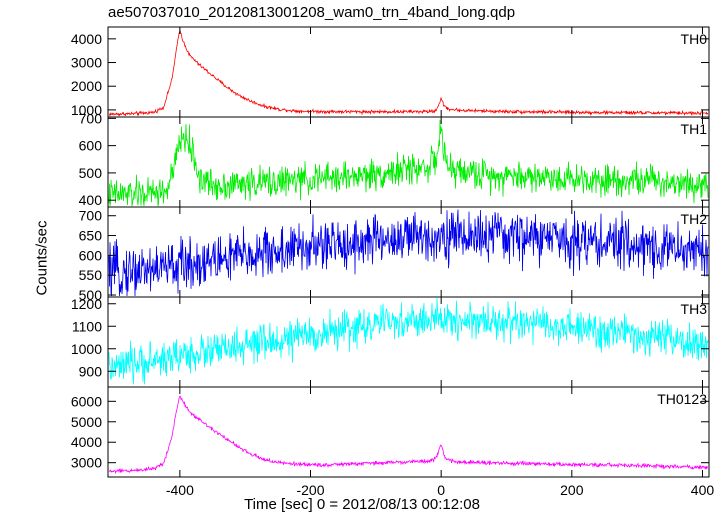 The height and width of the screenshot is (516, 724). What do you see at coordinates (180, 490) in the screenshot?
I see `x-tick-label: -400` at bounding box center [180, 490].